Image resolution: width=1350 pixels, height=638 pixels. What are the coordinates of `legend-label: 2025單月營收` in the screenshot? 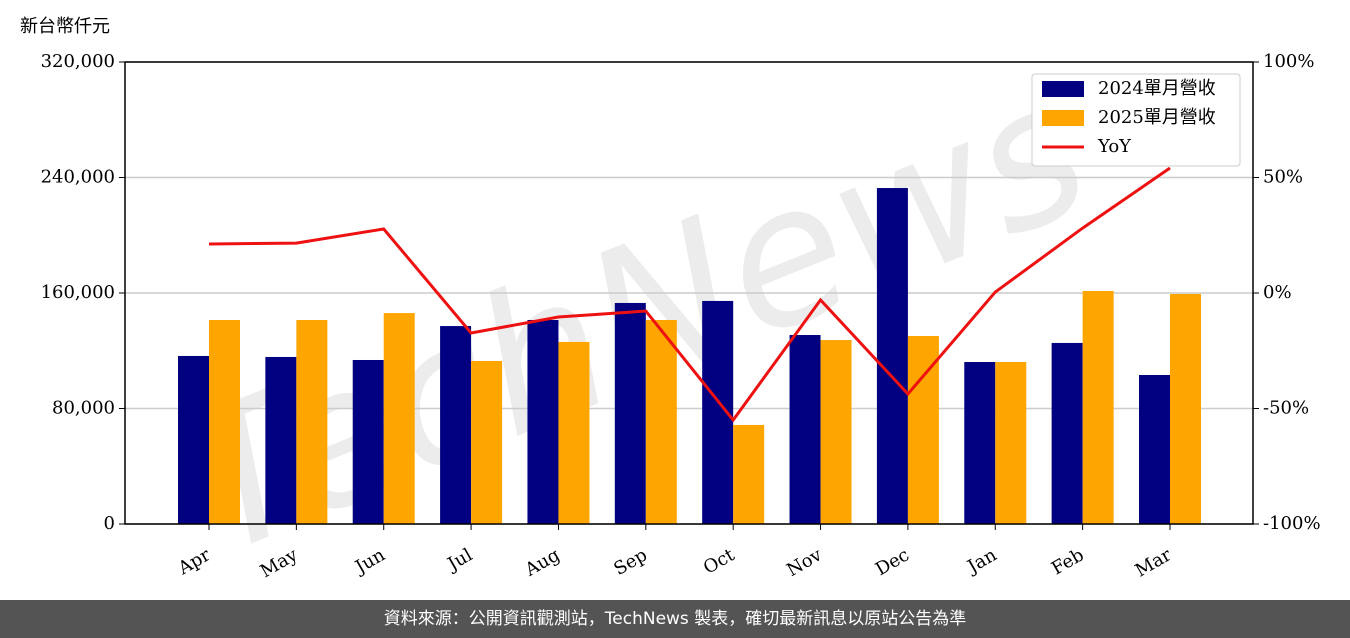 It's located at (1157, 117).